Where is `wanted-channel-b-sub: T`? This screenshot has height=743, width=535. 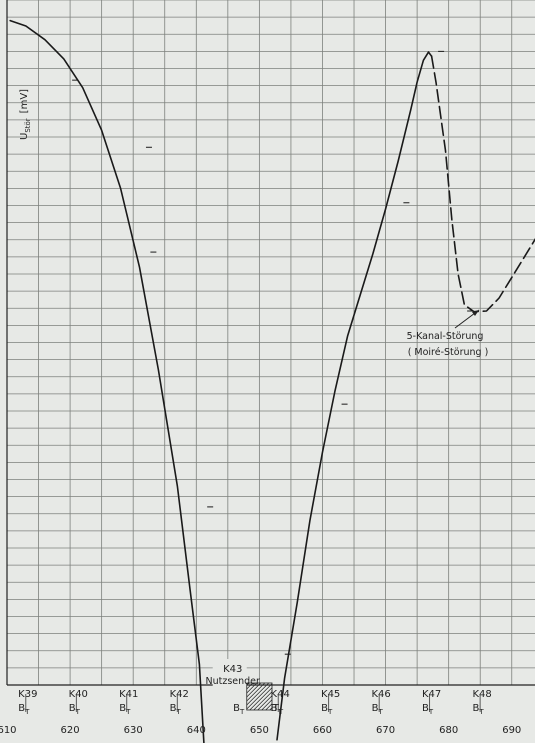
wanted-channel-b-sub: T is located at coordinates (242, 712).